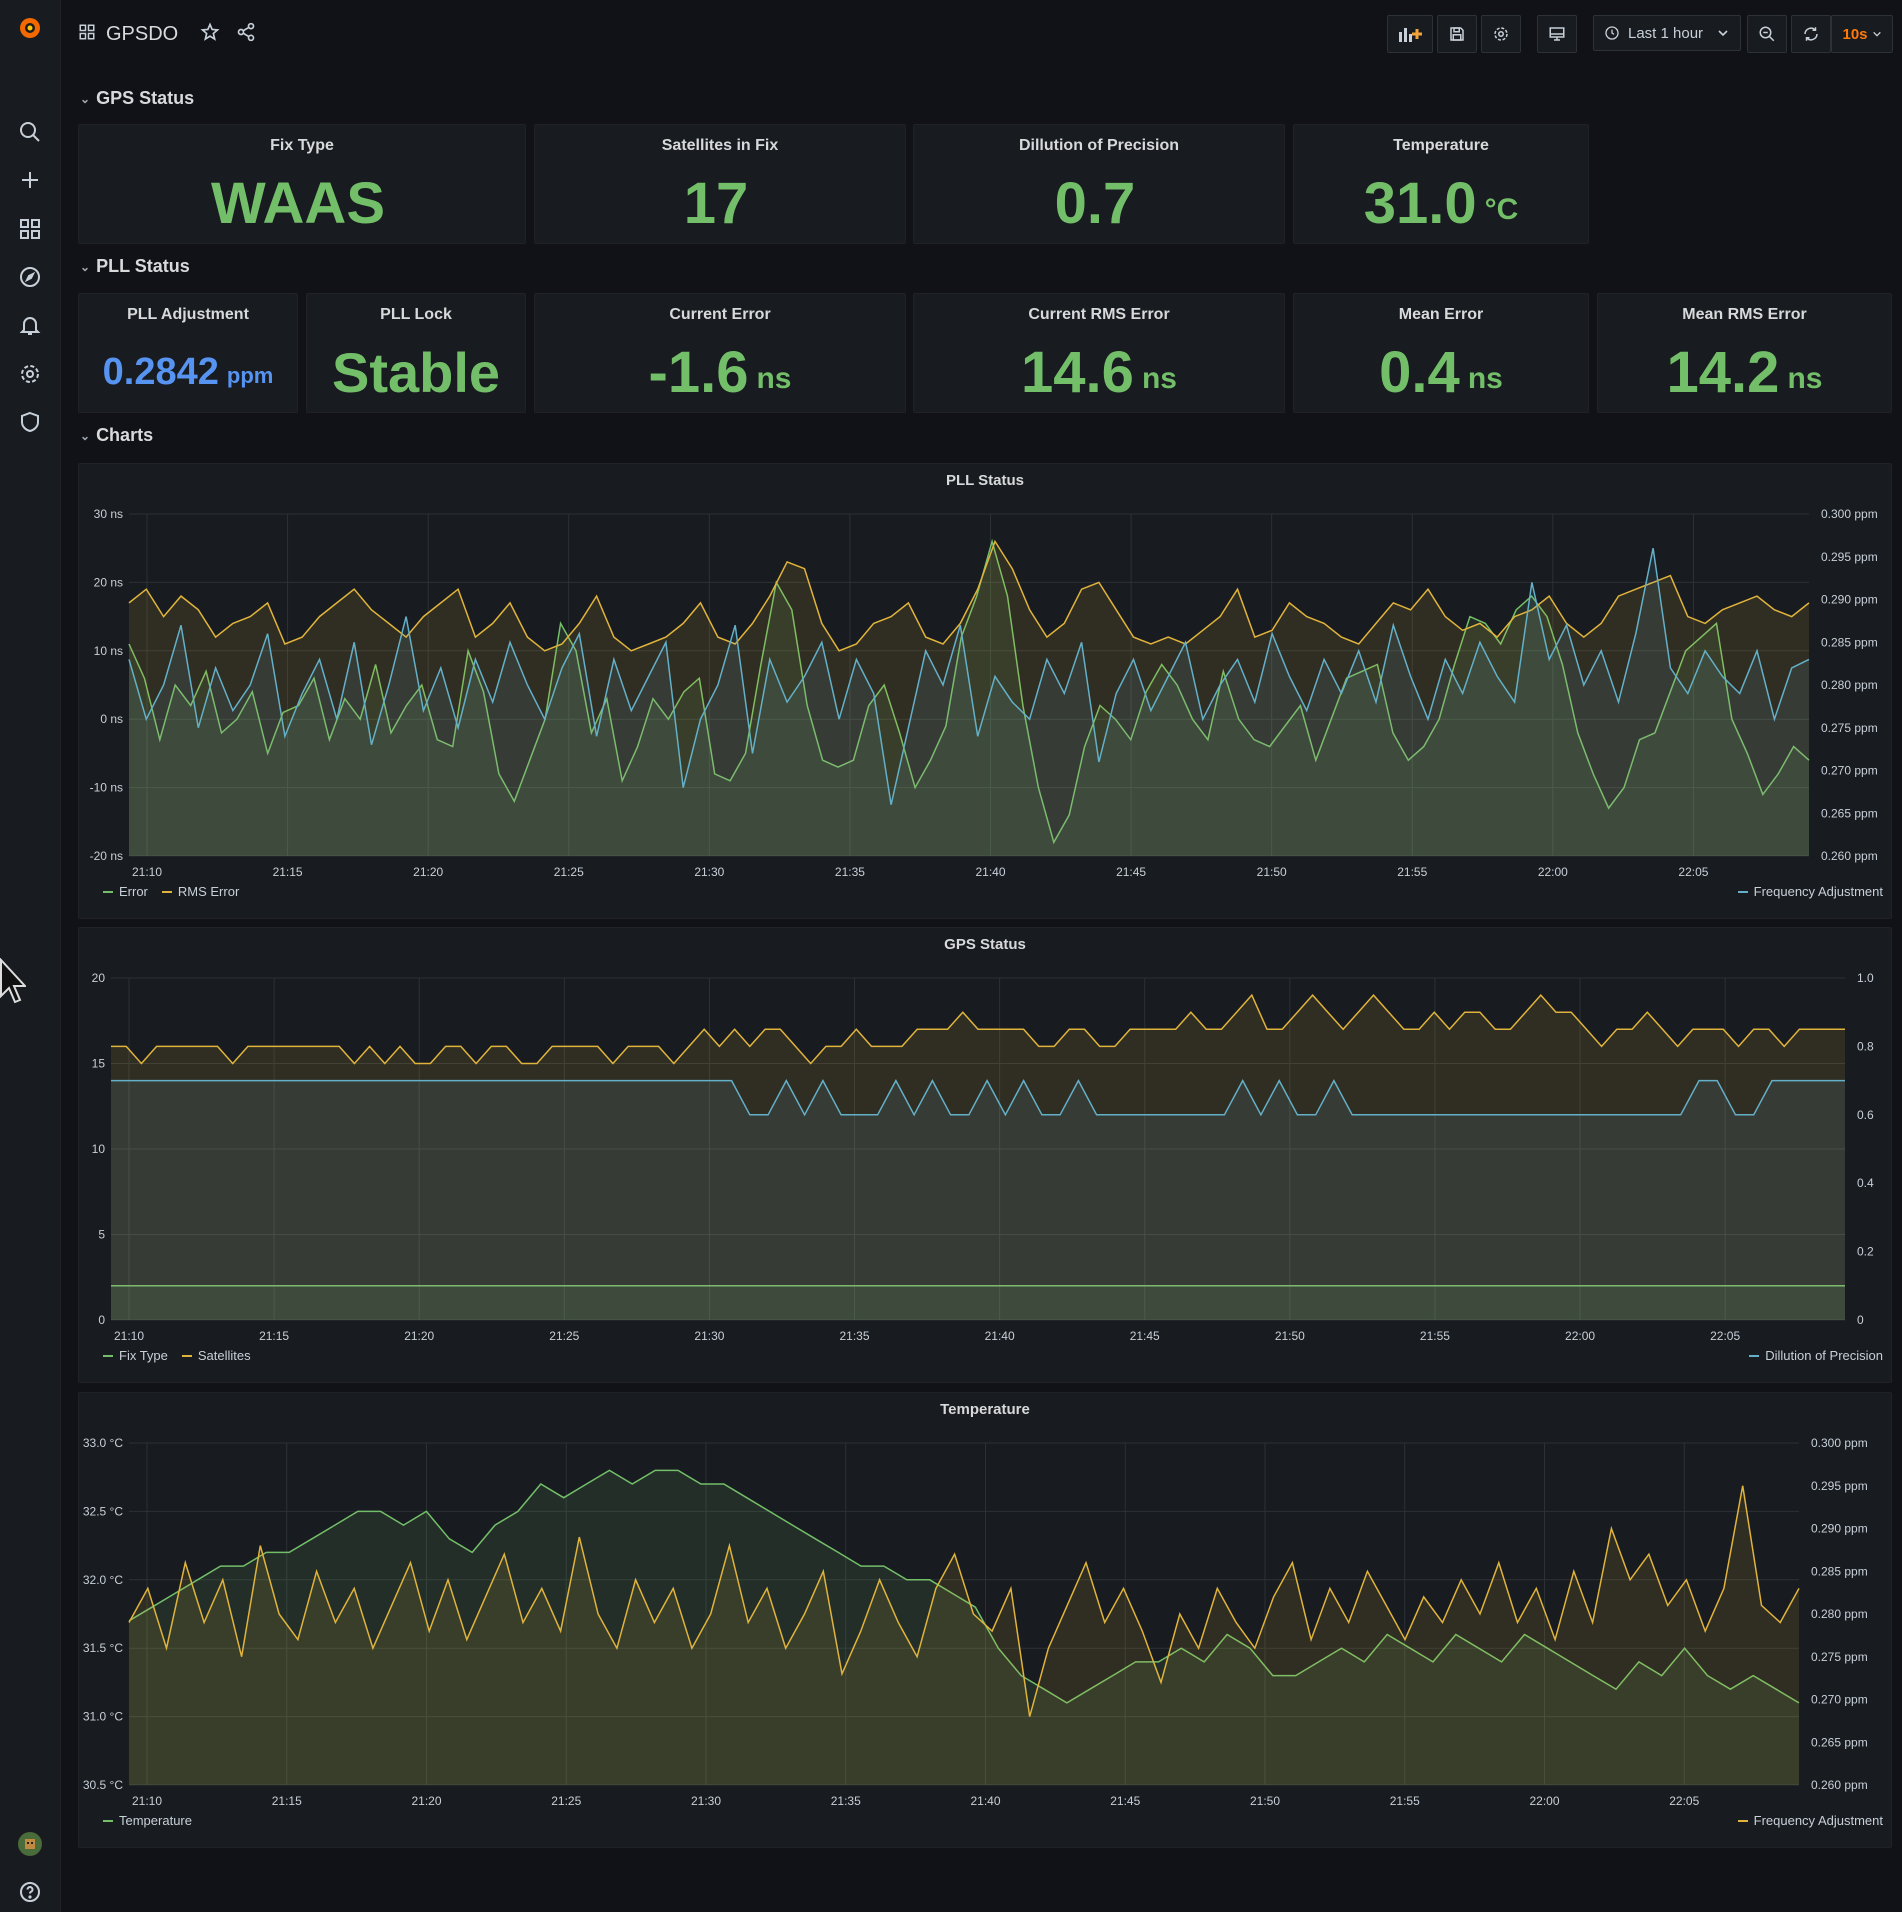 The width and height of the screenshot is (1902, 1912). I want to click on stat-number: 0.2842, so click(160, 371).